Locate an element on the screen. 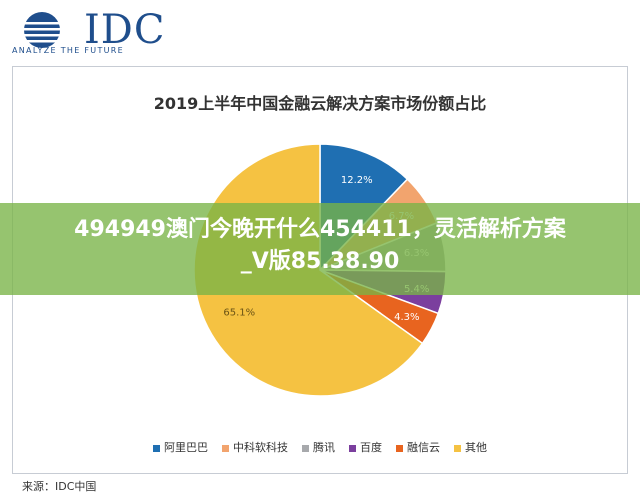  banner-text: 494949澳门今晚开什么454411，灵活解析方案 _V版85.38.90 is located at coordinates (320, 246).